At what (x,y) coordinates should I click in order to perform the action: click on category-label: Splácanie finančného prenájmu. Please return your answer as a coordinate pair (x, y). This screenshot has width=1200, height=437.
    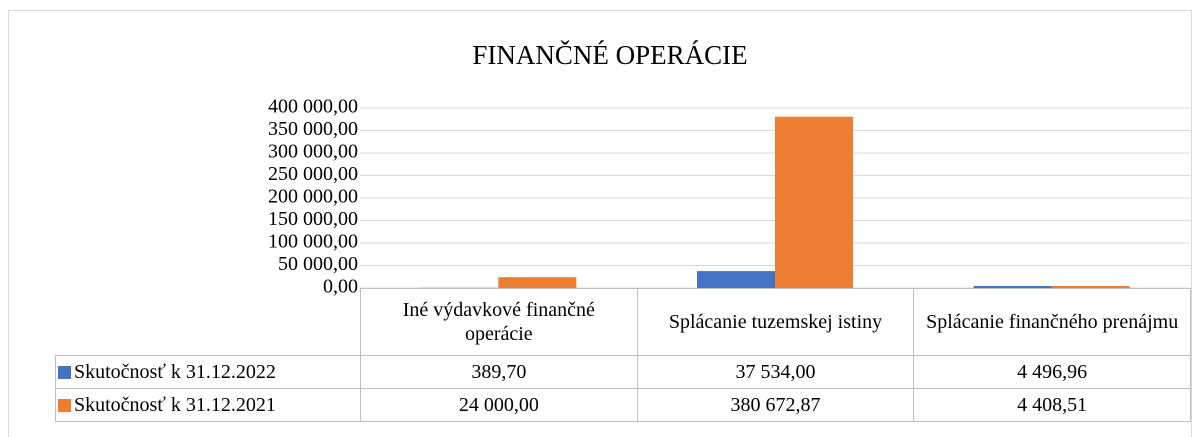
    Looking at the image, I should click on (1052, 322).